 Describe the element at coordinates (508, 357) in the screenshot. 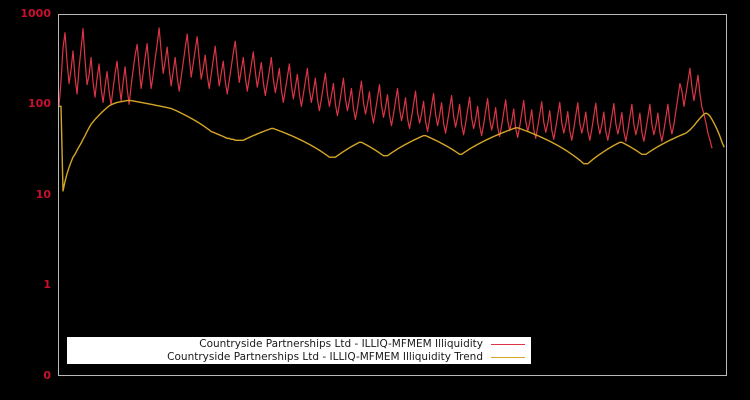

I see `legend-swatch-illiquidity-trend` at that location.